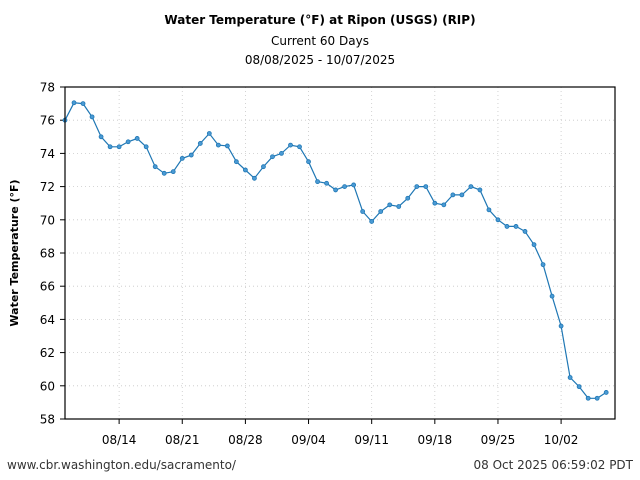 The width and height of the screenshot is (640, 480). I want to click on x-tick-label: 08/21, so click(182, 440).